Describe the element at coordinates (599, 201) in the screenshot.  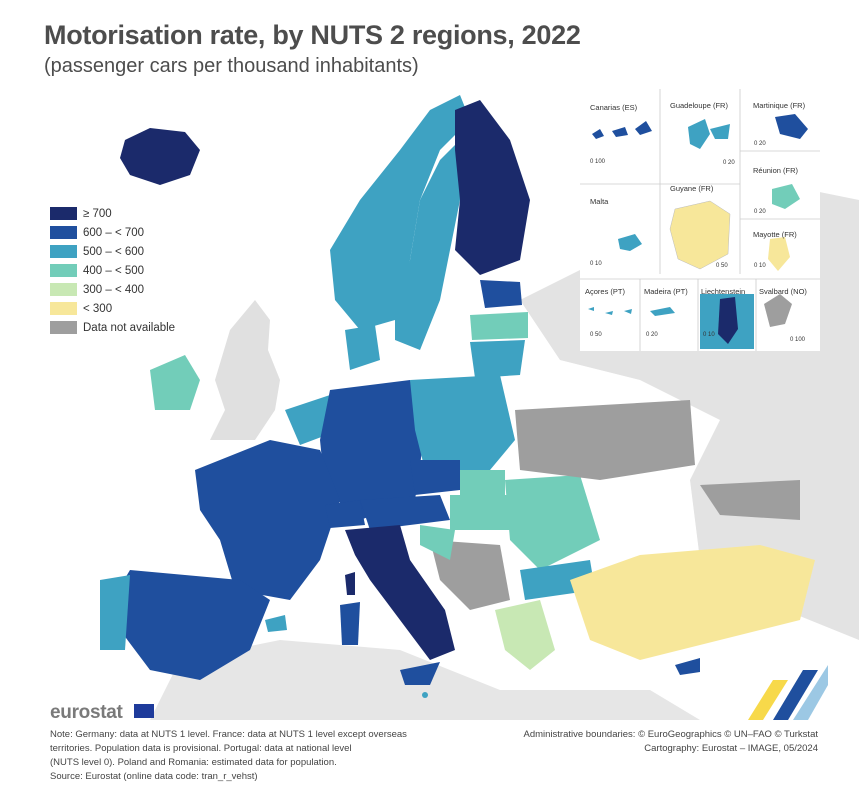
I see `inset-label-malta: Malta` at that location.